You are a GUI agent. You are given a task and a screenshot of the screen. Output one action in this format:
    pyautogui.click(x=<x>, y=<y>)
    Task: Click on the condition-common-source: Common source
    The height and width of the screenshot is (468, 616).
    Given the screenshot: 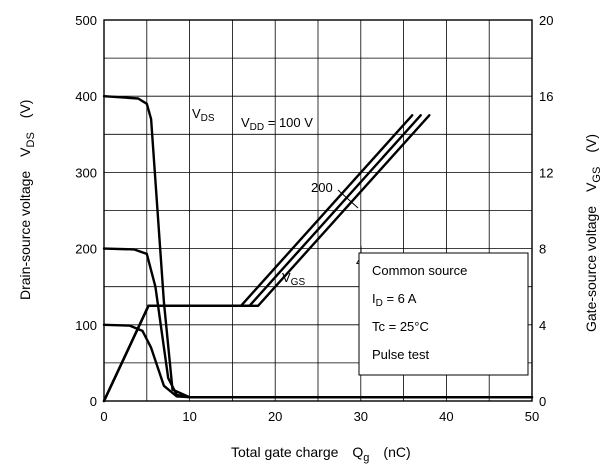 What is the action you would take?
    pyautogui.click(x=419, y=270)
    